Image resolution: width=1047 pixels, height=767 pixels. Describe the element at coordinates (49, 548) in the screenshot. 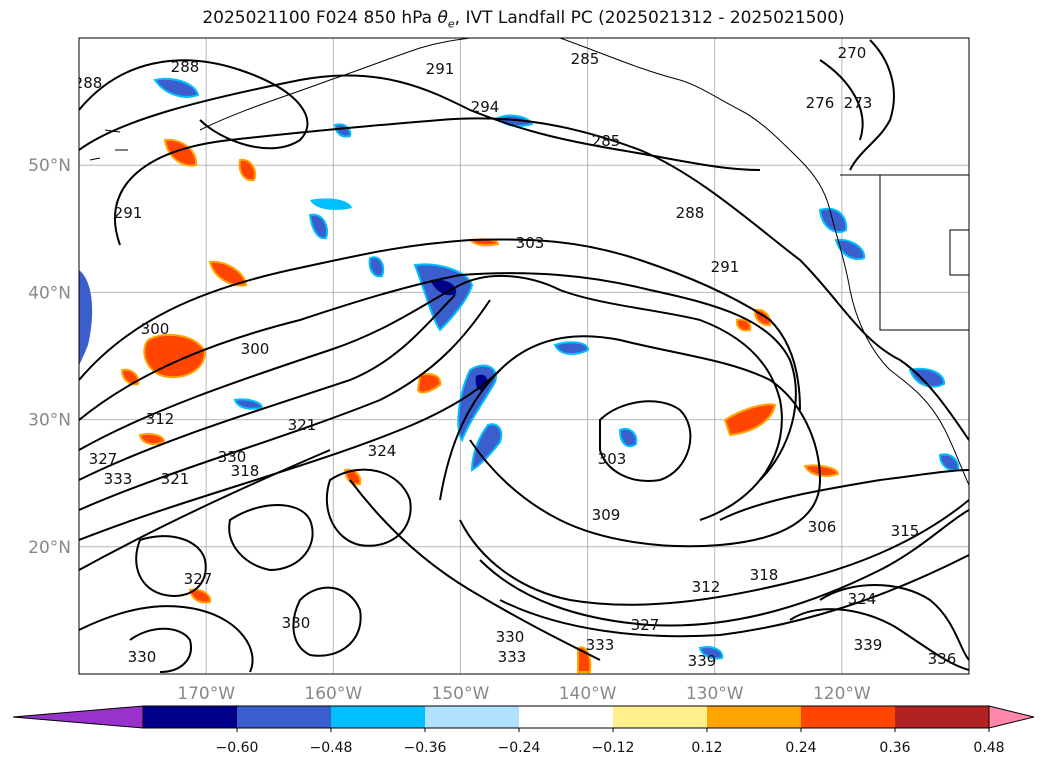

I see `lat-tick-label: 20°N` at that location.